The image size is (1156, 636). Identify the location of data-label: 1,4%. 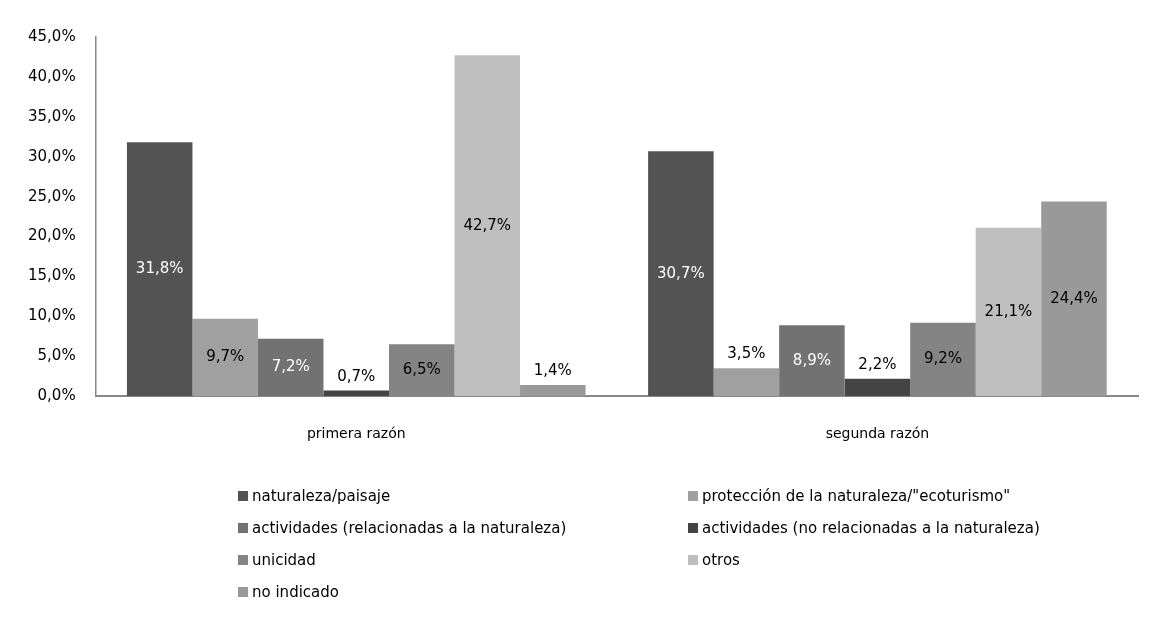
(552, 369).